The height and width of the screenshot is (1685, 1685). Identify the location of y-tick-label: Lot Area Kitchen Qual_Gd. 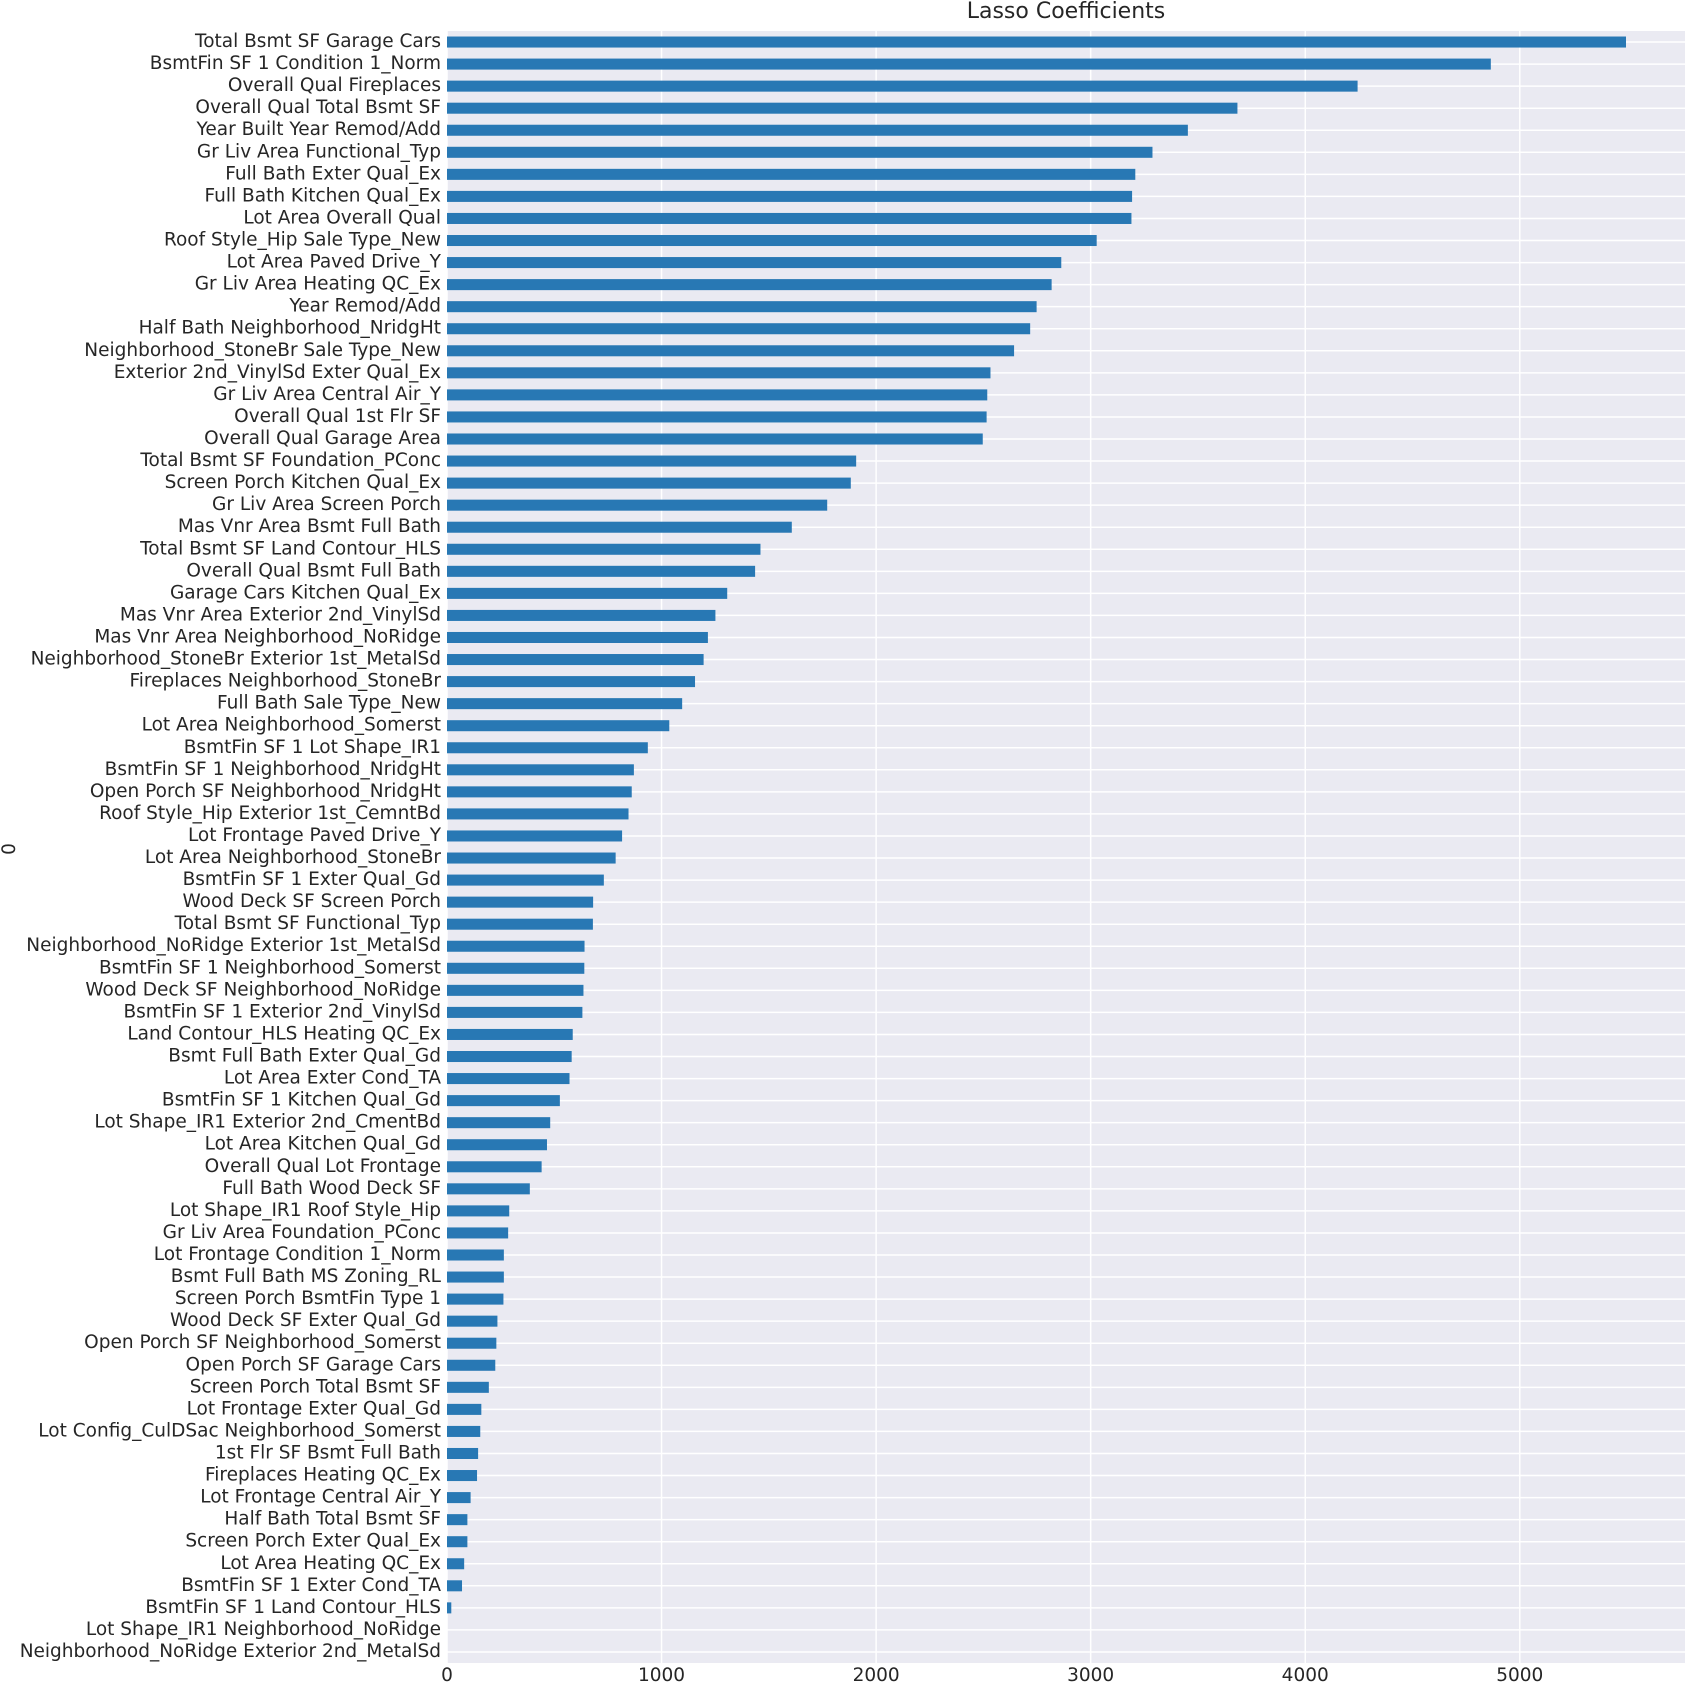
(323, 1144).